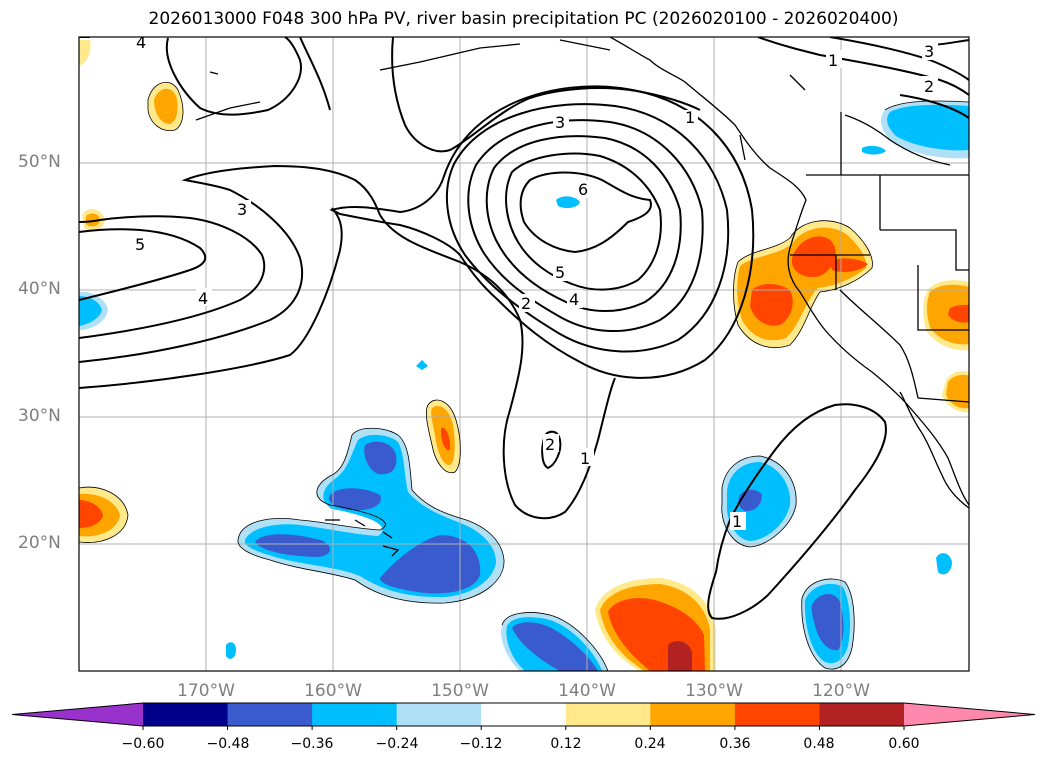 The width and height of the screenshot is (1047, 765). Describe the element at coordinates (583, 189) in the screenshot. I see `contour-label: 6` at that location.